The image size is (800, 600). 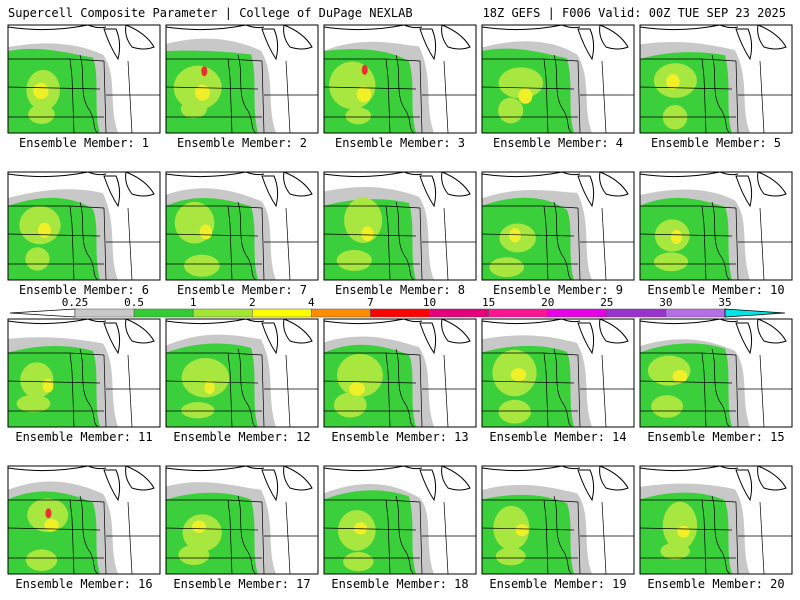 I want to click on member-caption: Ensemble Member: 7, so click(x=242, y=290).